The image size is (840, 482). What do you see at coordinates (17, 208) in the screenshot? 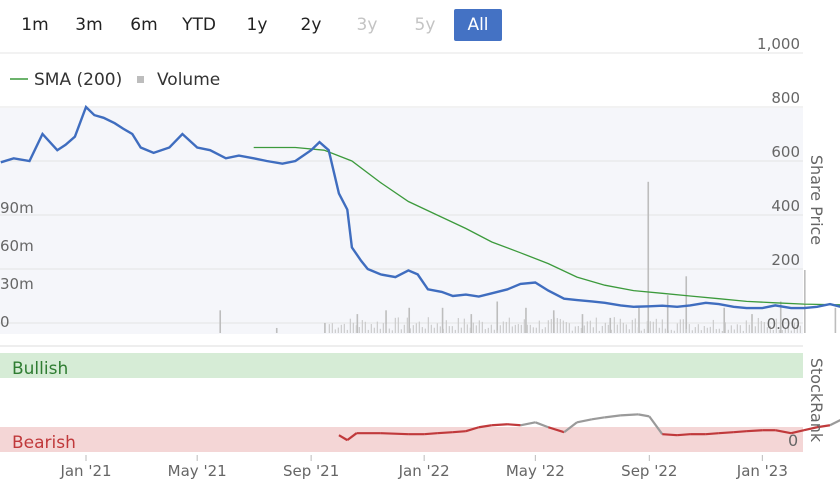
I see `volume-tick-label: 90m` at bounding box center [17, 208].